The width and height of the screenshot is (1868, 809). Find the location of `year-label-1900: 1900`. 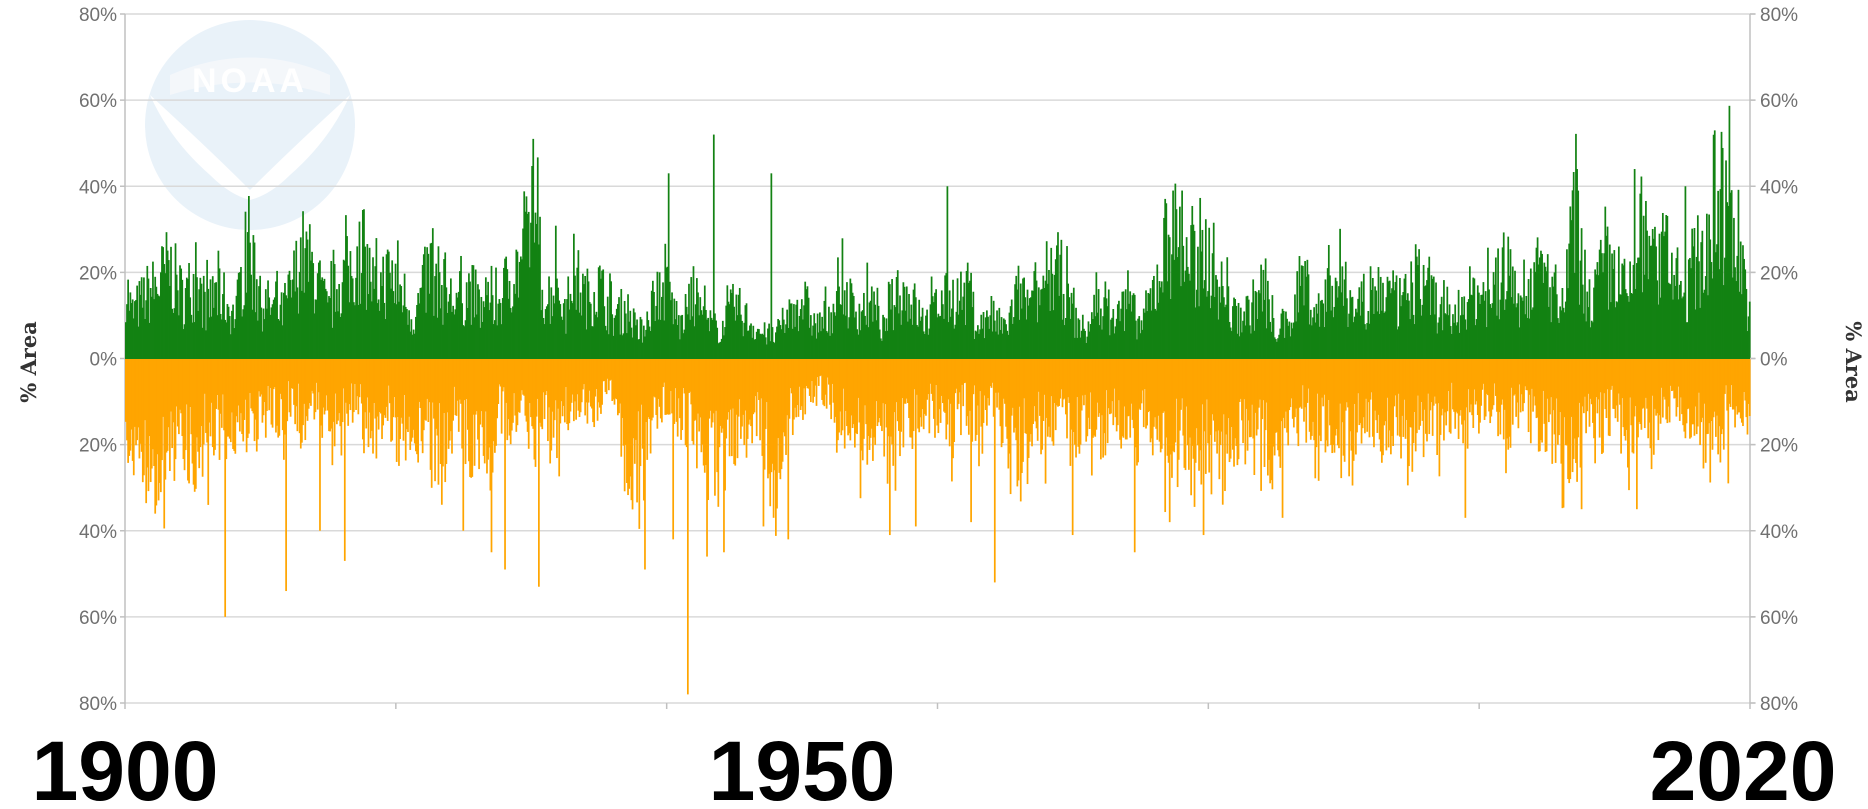

year-label-1900: 1900 is located at coordinates (125, 766).